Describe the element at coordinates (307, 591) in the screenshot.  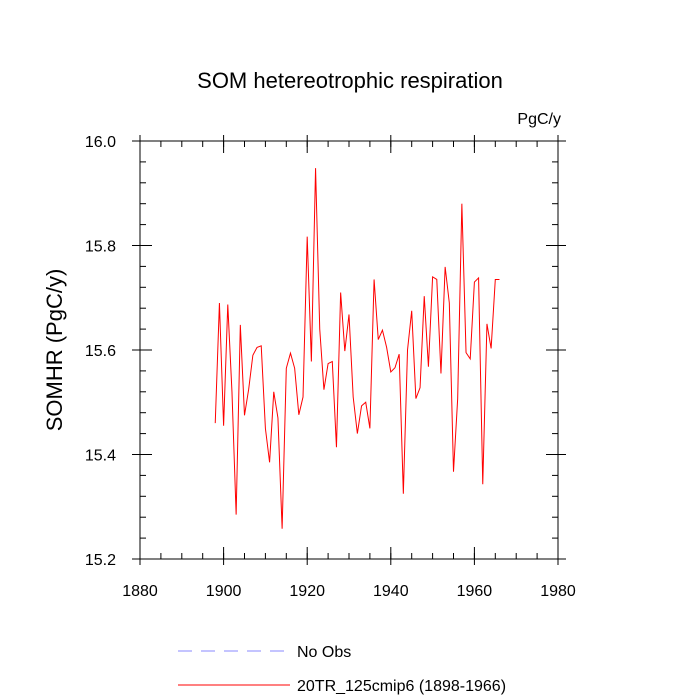
I see `x-tick-label: 1920` at that location.